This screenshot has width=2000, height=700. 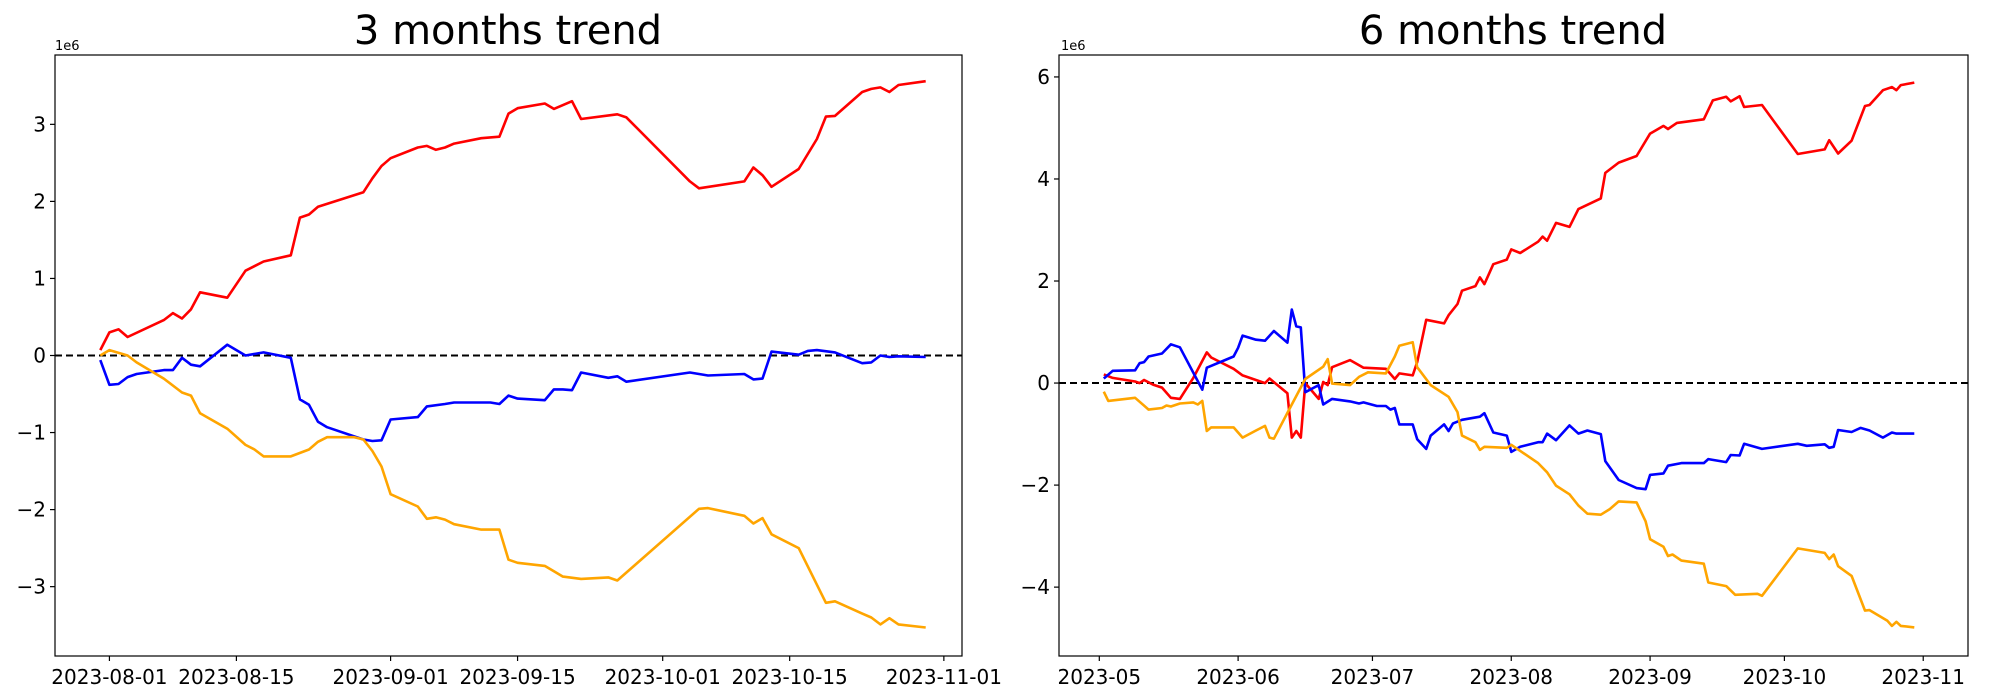 I want to click on x-tick-label: 2023-07, so click(x=1373, y=677).